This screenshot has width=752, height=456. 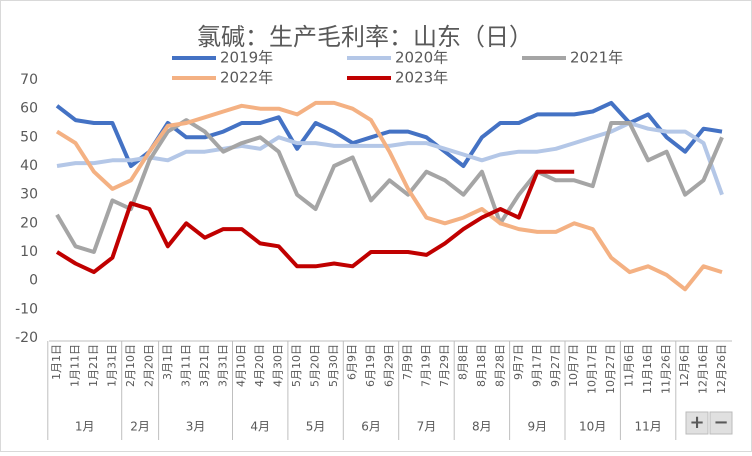 What do you see at coordinates (56, 362) in the screenshot?
I see `x-tick-label: 1月1日` at bounding box center [56, 362].